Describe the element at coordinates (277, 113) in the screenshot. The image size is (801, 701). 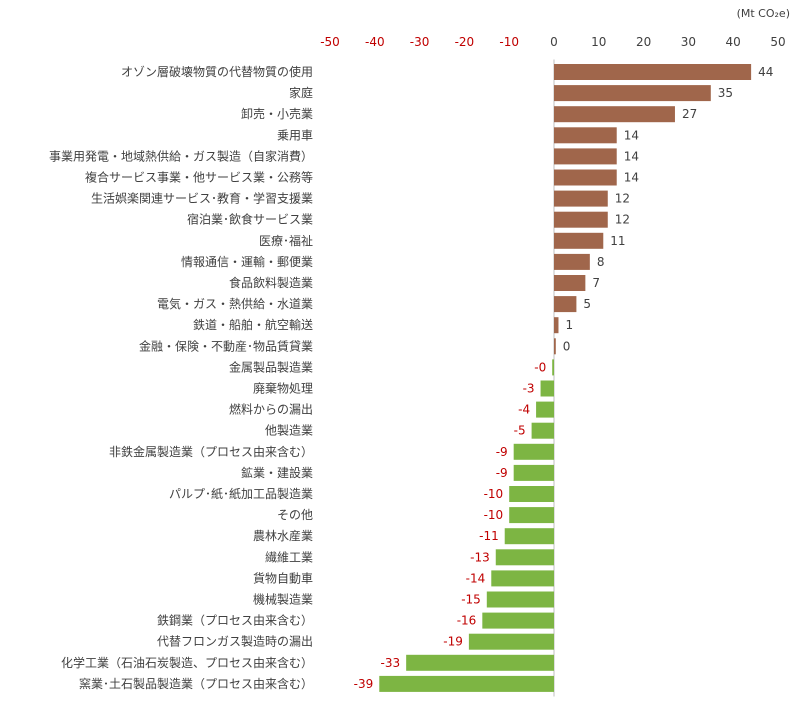
I see `category-label: 卸売・小売業` at that location.